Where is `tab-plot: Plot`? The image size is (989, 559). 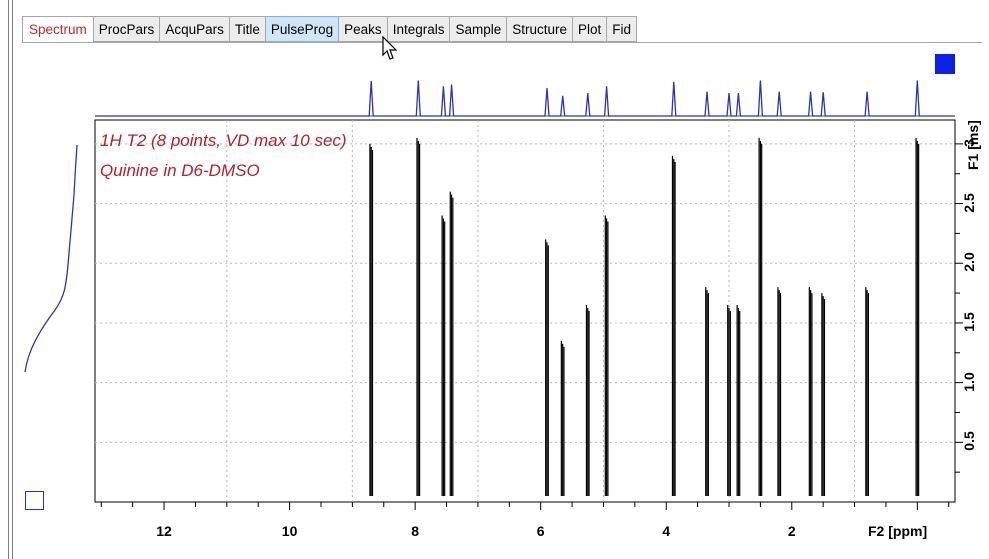
tab-plot: Plot is located at coordinates (590, 29).